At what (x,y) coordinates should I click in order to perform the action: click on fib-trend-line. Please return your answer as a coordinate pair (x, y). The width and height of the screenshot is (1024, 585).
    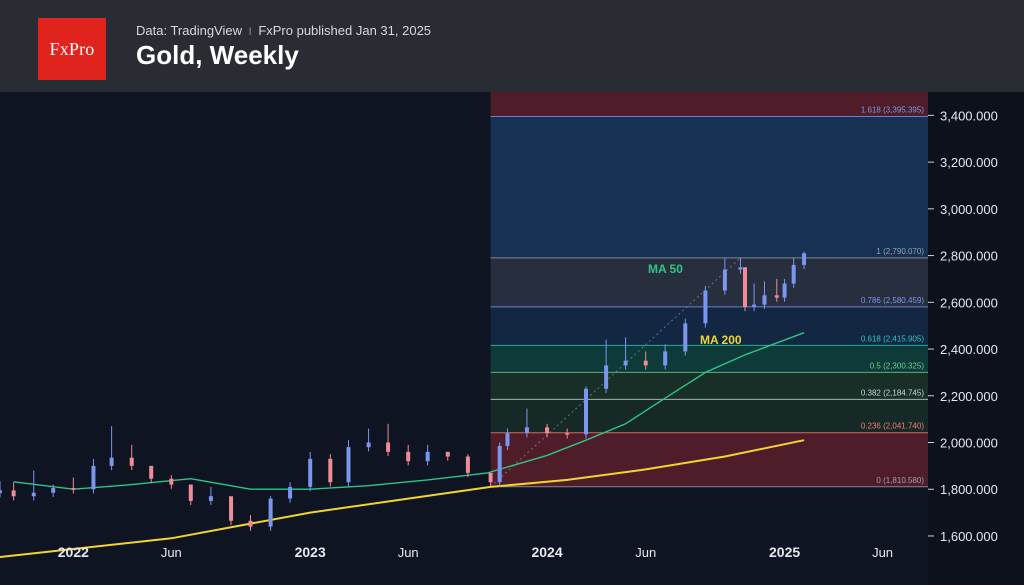
    Looking at the image, I should click on (615, 372).